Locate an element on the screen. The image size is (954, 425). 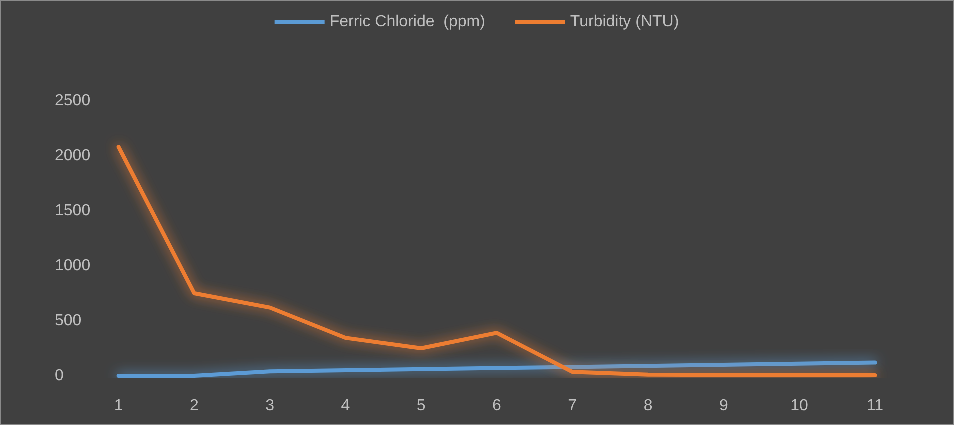
x-tick-label: 1 is located at coordinates (119, 406).